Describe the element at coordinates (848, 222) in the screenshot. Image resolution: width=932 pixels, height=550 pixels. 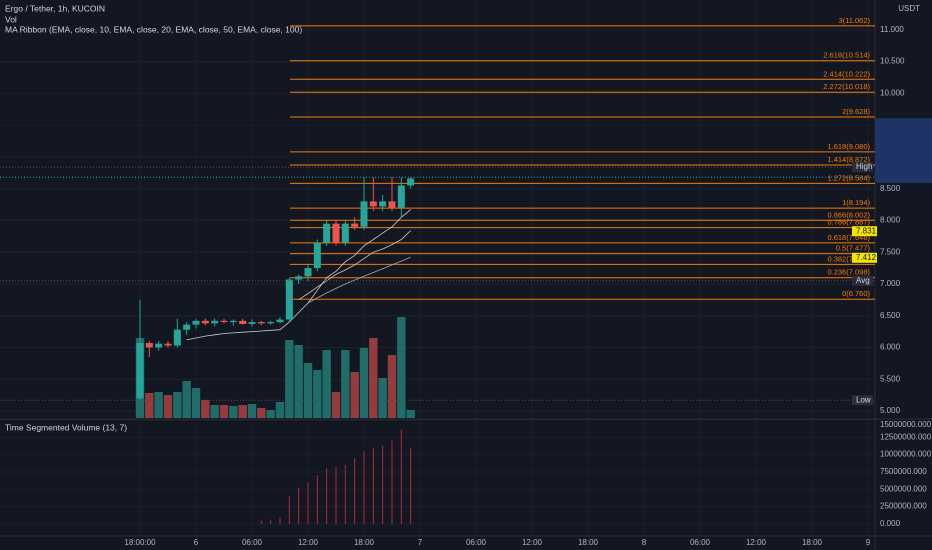
I see `fib-label: 0.786(7.887)` at that location.